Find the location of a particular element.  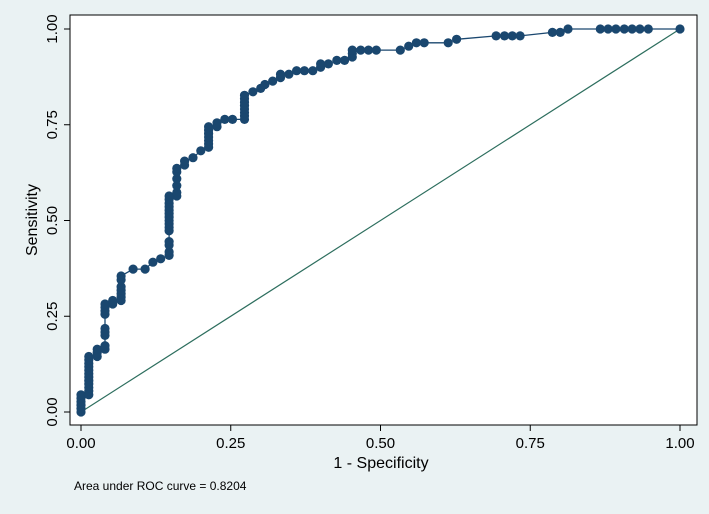

y-tick-label: 1.00 is located at coordinates (52, 28).